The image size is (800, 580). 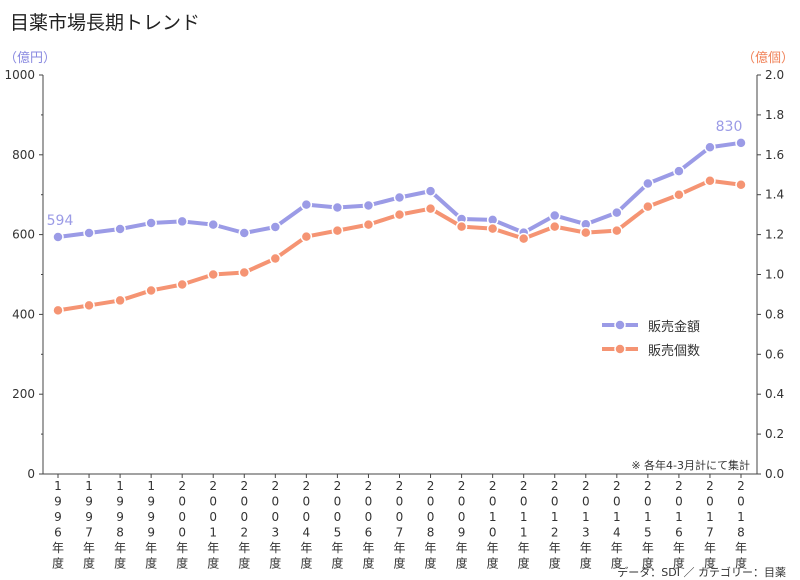 What do you see at coordinates (462, 525) in the screenshot?
I see `x-tick-label: 2 0 0 9 年度` at bounding box center [462, 525].